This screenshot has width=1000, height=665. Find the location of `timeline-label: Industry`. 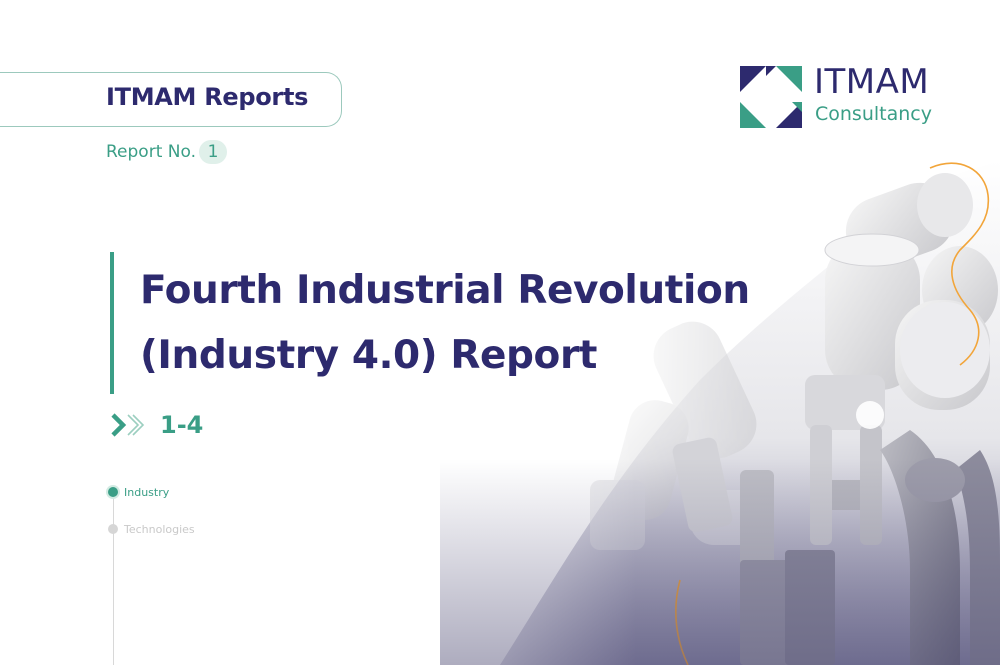

timeline-label: Industry is located at coordinates (147, 492).